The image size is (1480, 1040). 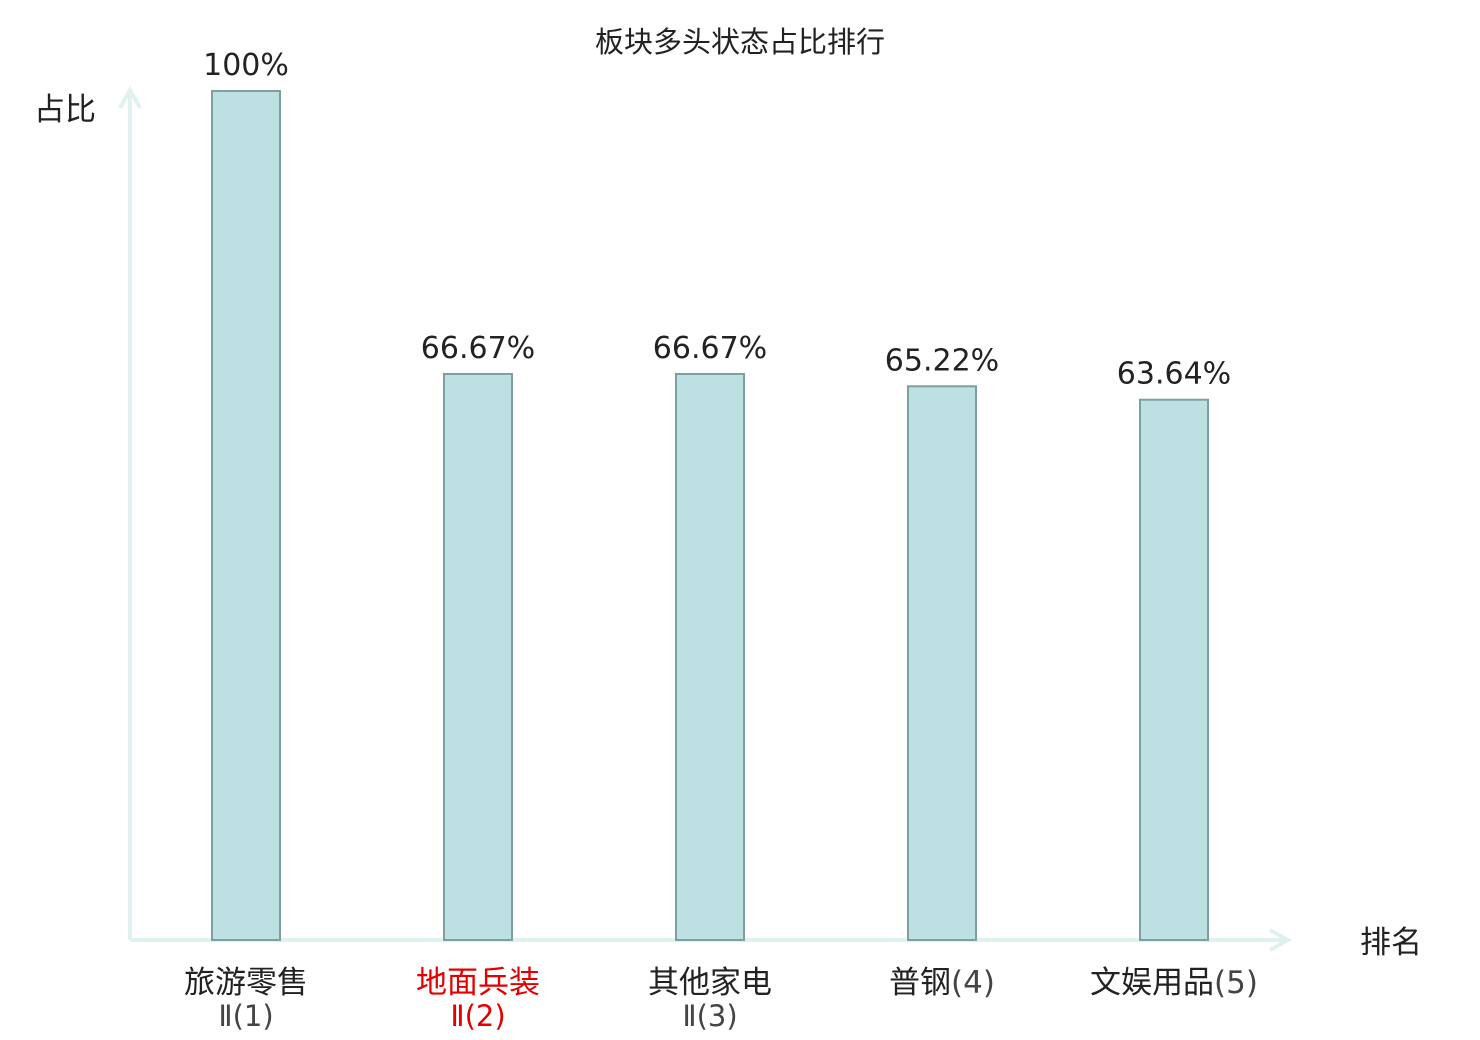 What do you see at coordinates (920, 983) in the screenshot?
I see `x-tick-name: 普钢` at bounding box center [920, 983].